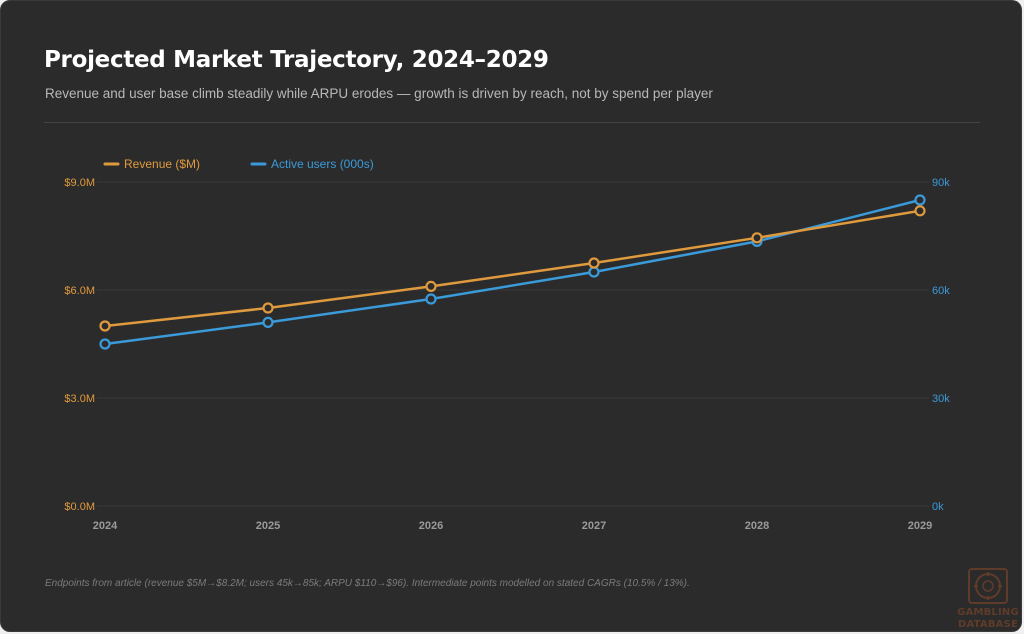 The image size is (1024, 634). What do you see at coordinates (941, 345) in the screenshot?
I see `right-axis: 0k 30k 60k 90k` at bounding box center [941, 345].